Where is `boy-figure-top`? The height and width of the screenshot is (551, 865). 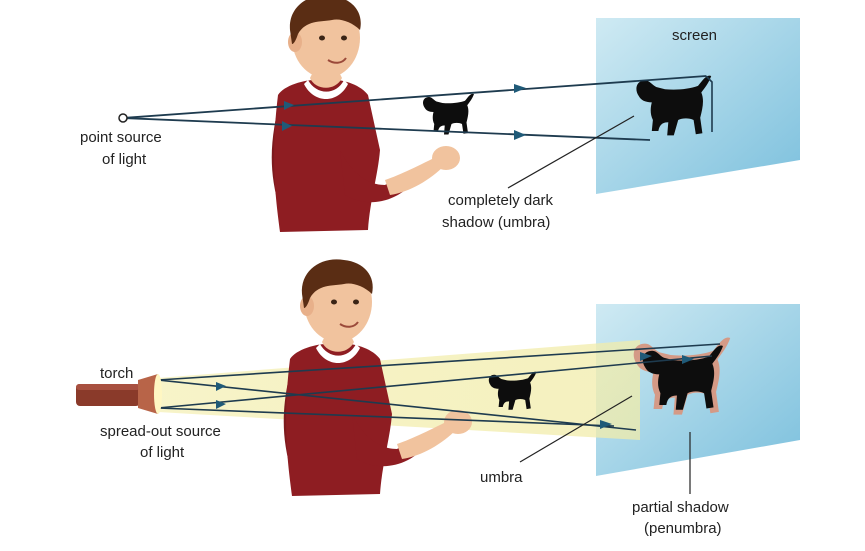 boy-figure-top is located at coordinates (365, 117).